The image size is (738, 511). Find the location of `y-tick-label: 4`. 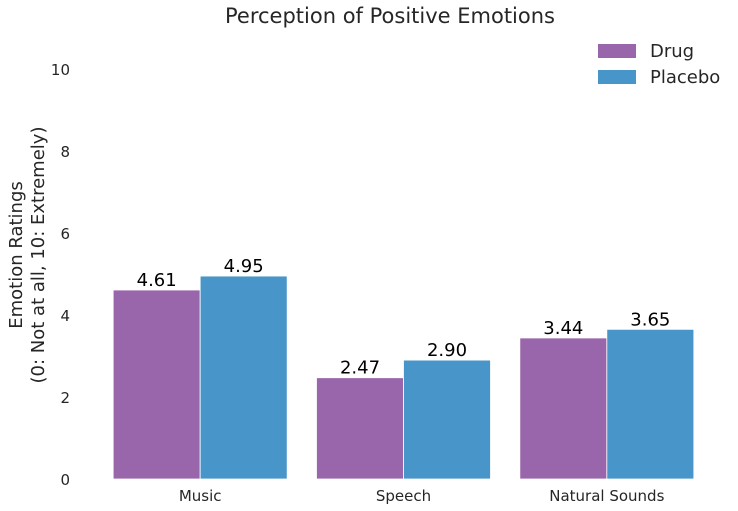

y-tick-label: 4 is located at coordinates (65, 316).